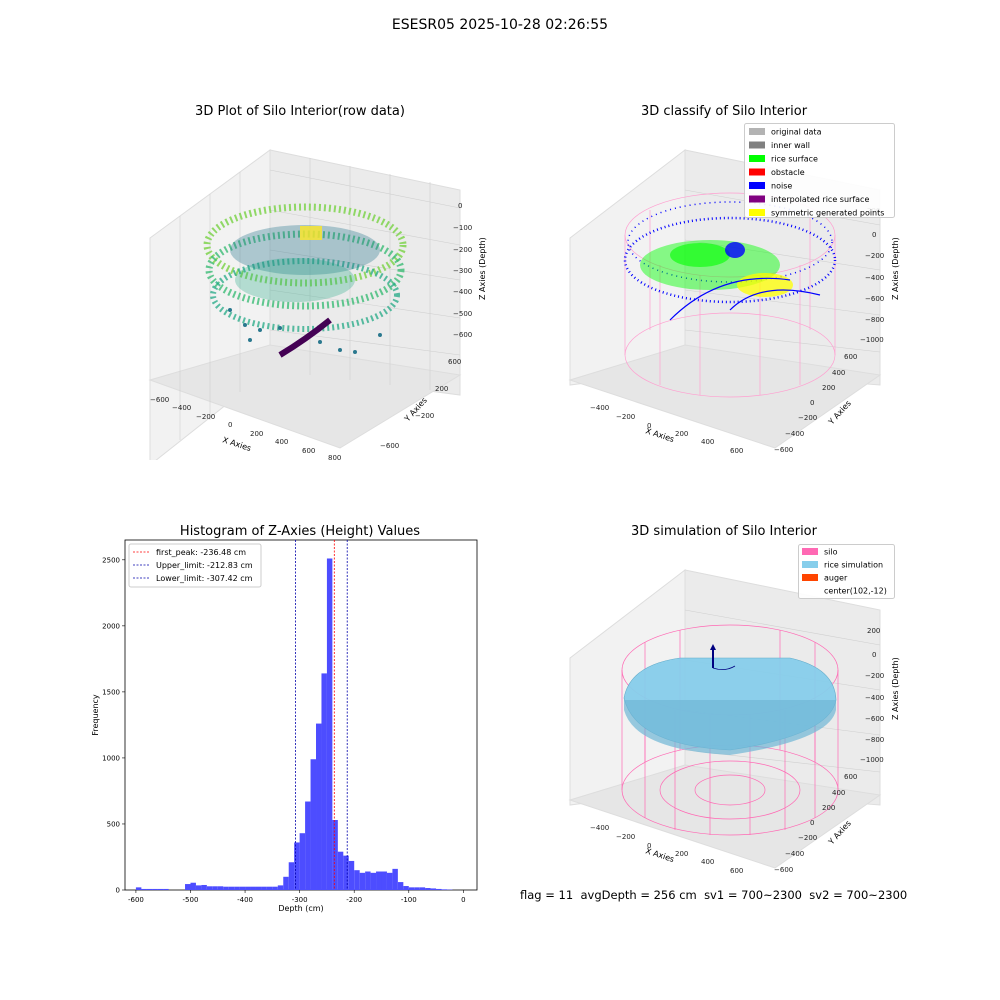 The height and width of the screenshot is (1000, 1000). What do you see at coordinates (111, 758) in the screenshot?
I see `y-tick-label: 1000` at bounding box center [111, 758].